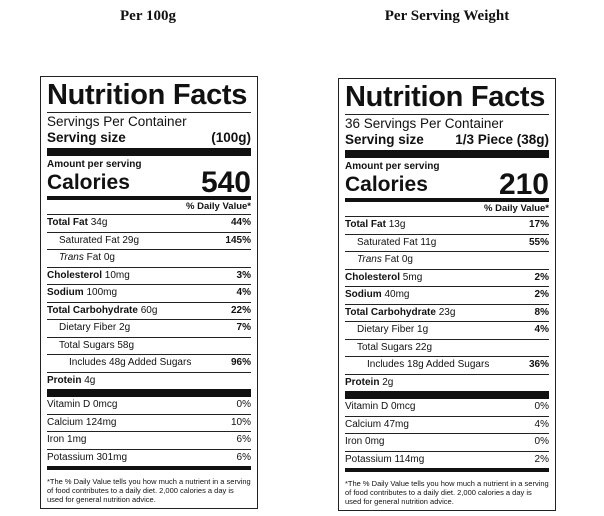 The height and width of the screenshot is (516, 604). What do you see at coordinates (447, 383) in the screenshot?
I see `protein-row: Protein 2g` at bounding box center [447, 383].